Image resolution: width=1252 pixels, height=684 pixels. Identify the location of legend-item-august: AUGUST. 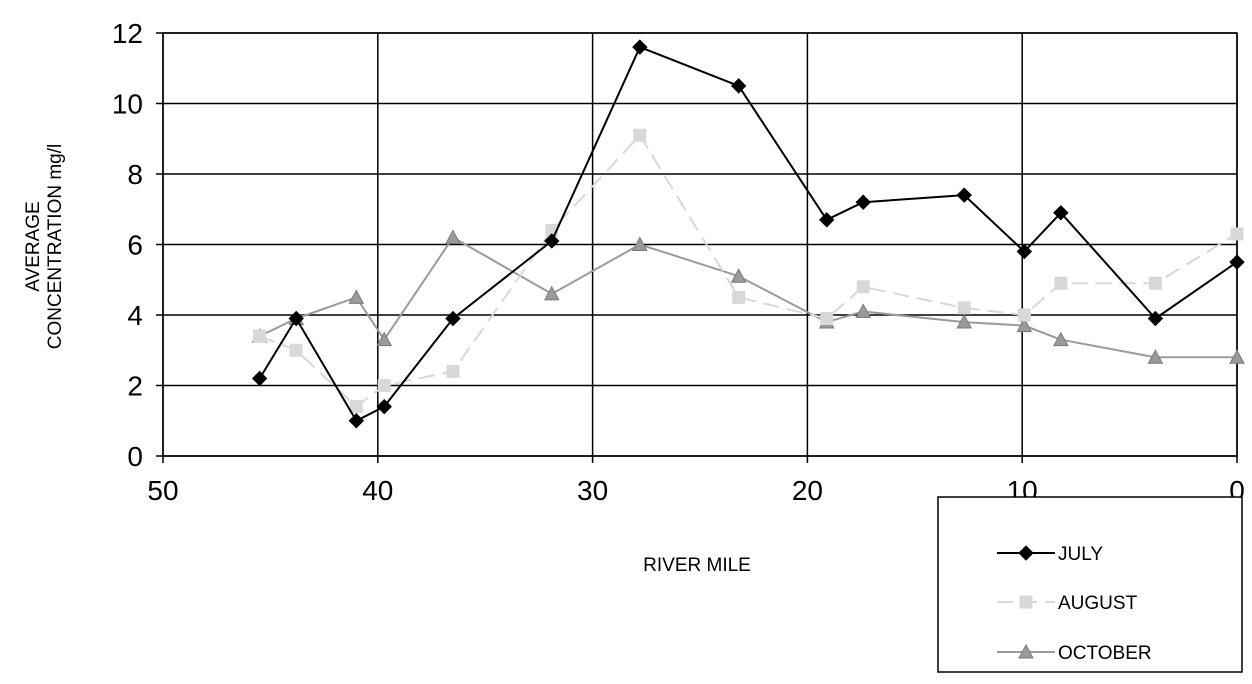
(1067, 603).